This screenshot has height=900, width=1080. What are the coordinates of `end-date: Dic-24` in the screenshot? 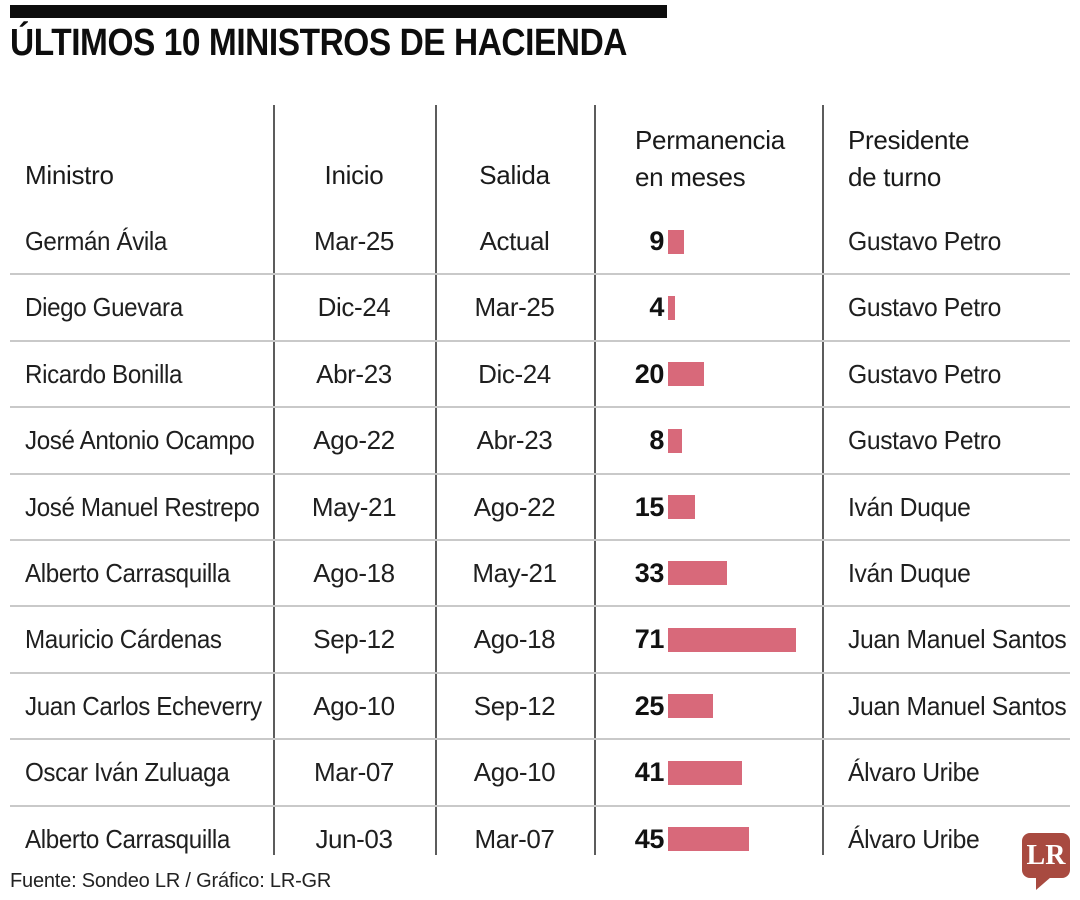 It's located at (514, 373).